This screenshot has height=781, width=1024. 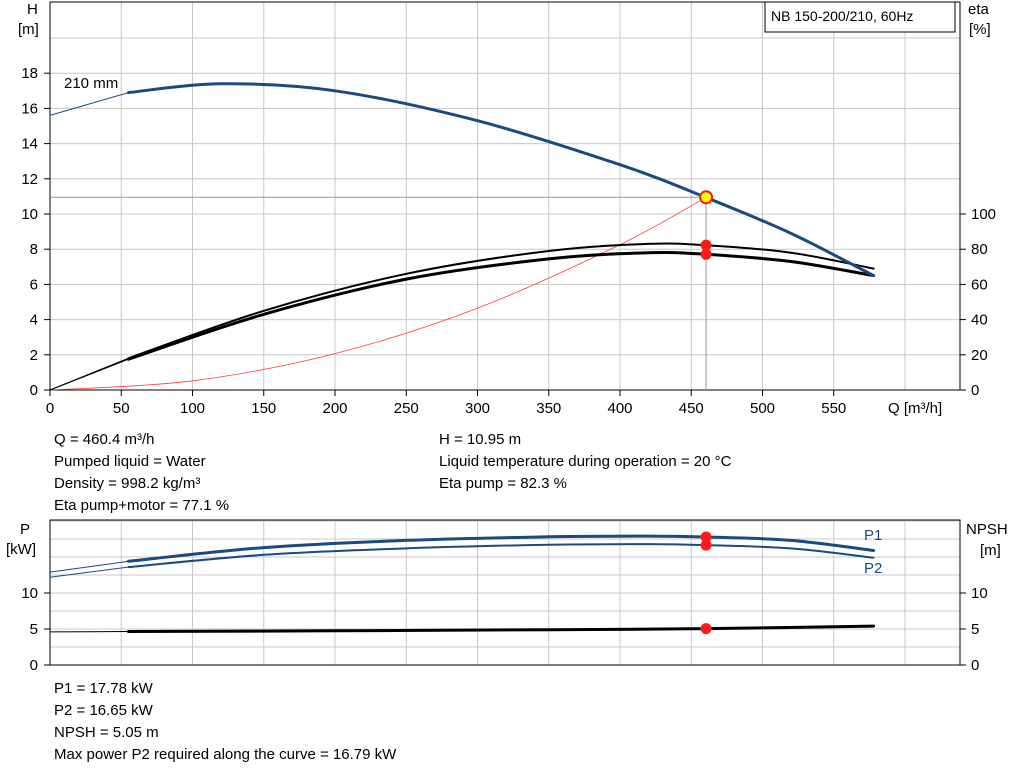 I want to click on eta-pump-curve, so click(x=501, y=301).